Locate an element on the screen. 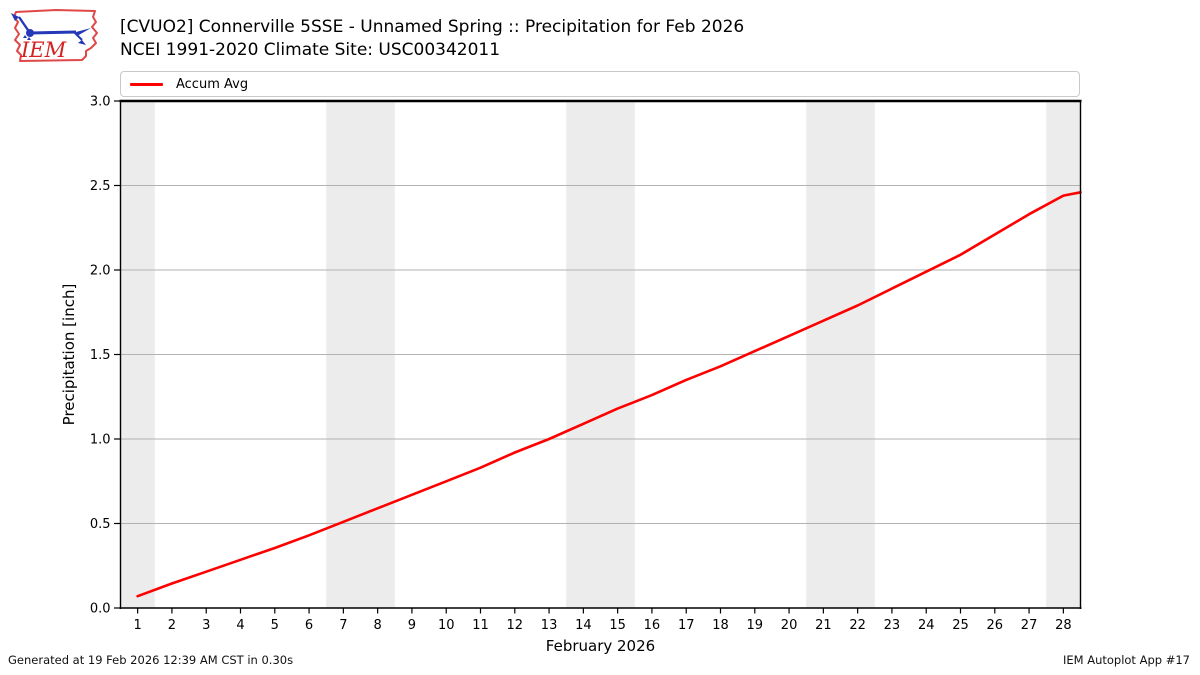 This screenshot has height=675, width=1200. legend-label: Accum Avg is located at coordinates (212, 84).